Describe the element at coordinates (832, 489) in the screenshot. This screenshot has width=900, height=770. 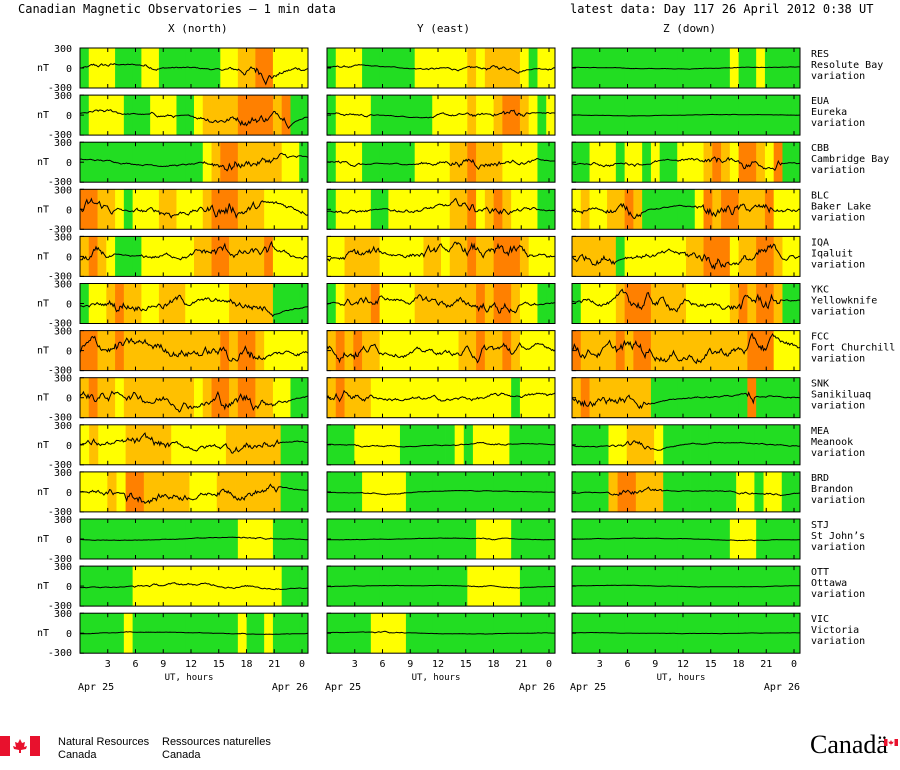
I see `station-name: Brandon` at that location.